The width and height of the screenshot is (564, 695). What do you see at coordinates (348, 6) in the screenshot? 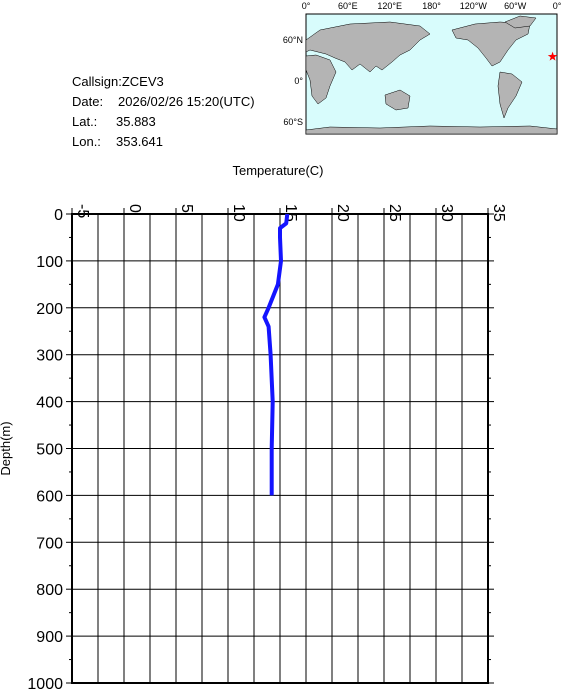
I see `map-lon-label: 60°E` at bounding box center [348, 6].